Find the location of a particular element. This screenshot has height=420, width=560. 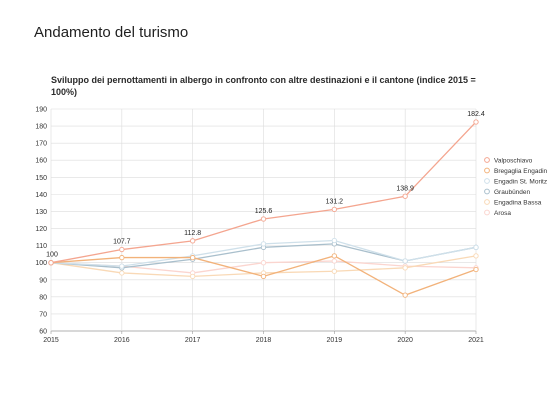

legend-entry: Bregaglia Engadin is located at coordinates (521, 171).